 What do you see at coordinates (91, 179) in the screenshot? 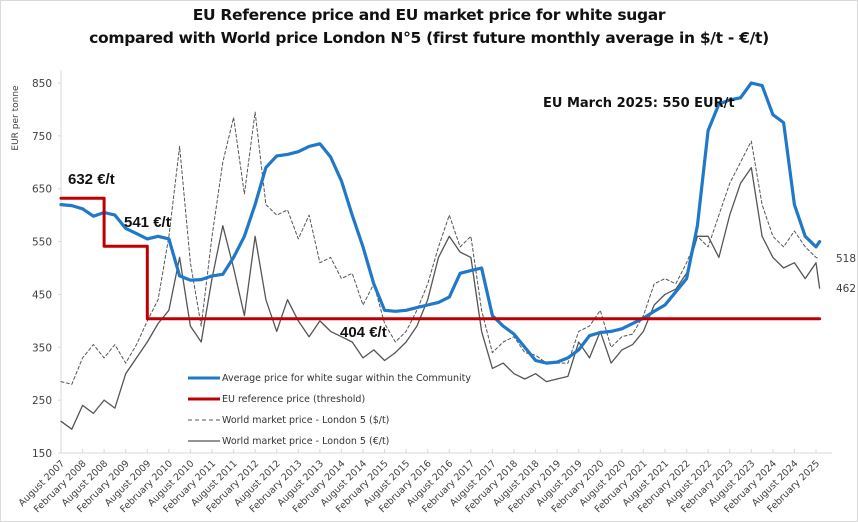
I see `annotation-632: 632 €/t` at bounding box center [91, 179].